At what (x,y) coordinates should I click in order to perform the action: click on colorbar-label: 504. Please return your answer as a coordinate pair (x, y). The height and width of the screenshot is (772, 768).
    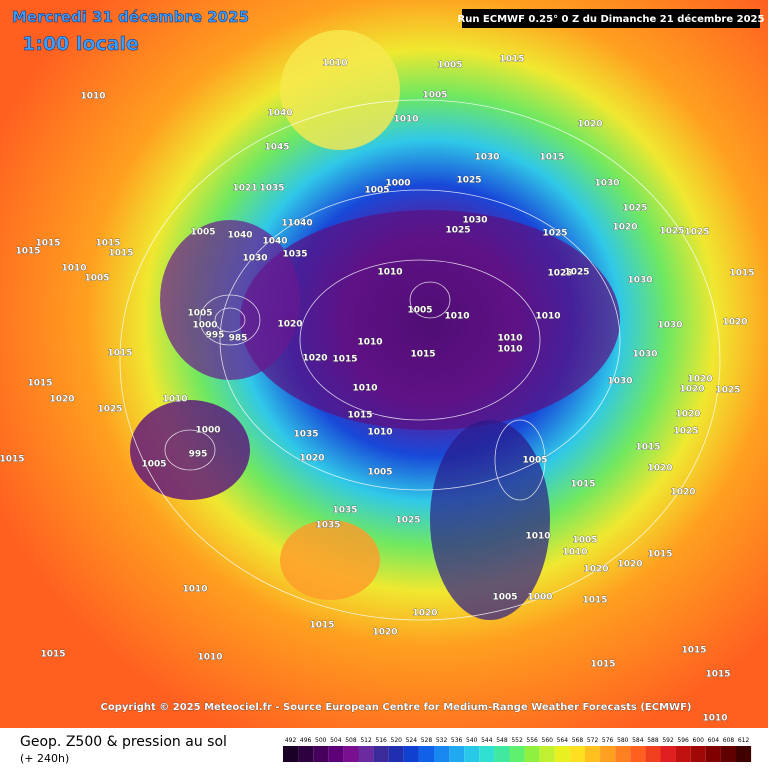
    Looking at the image, I should click on (336, 740).